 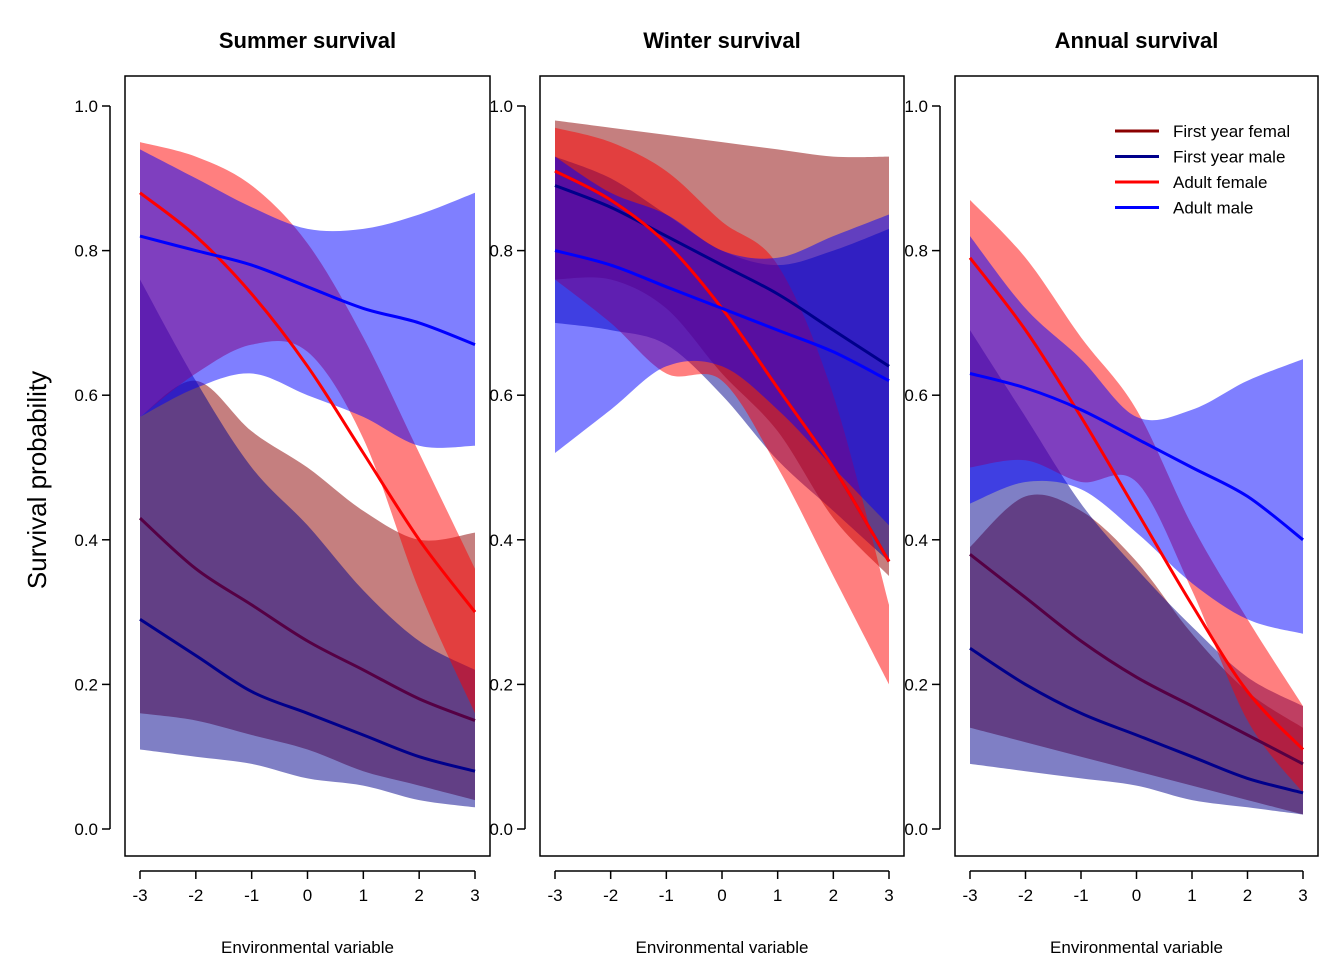 What do you see at coordinates (1213, 208) in the screenshot?
I see `legend-label: Adult male` at bounding box center [1213, 208].